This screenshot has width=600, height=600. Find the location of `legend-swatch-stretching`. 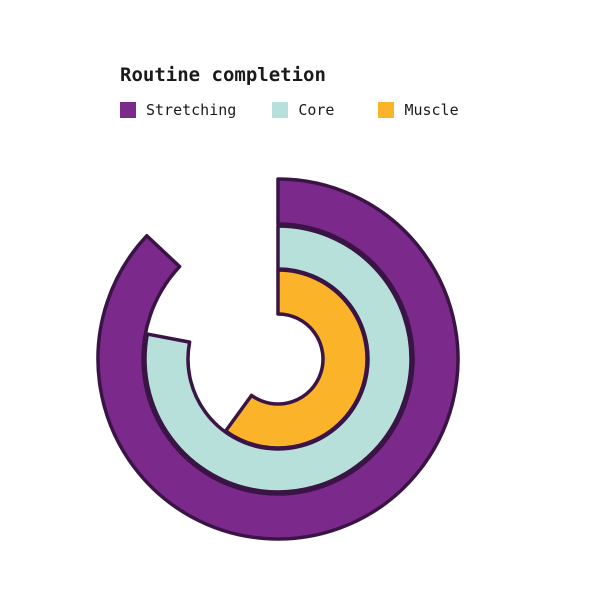

legend-swatch-stretching is located at coordinates (128, 110).